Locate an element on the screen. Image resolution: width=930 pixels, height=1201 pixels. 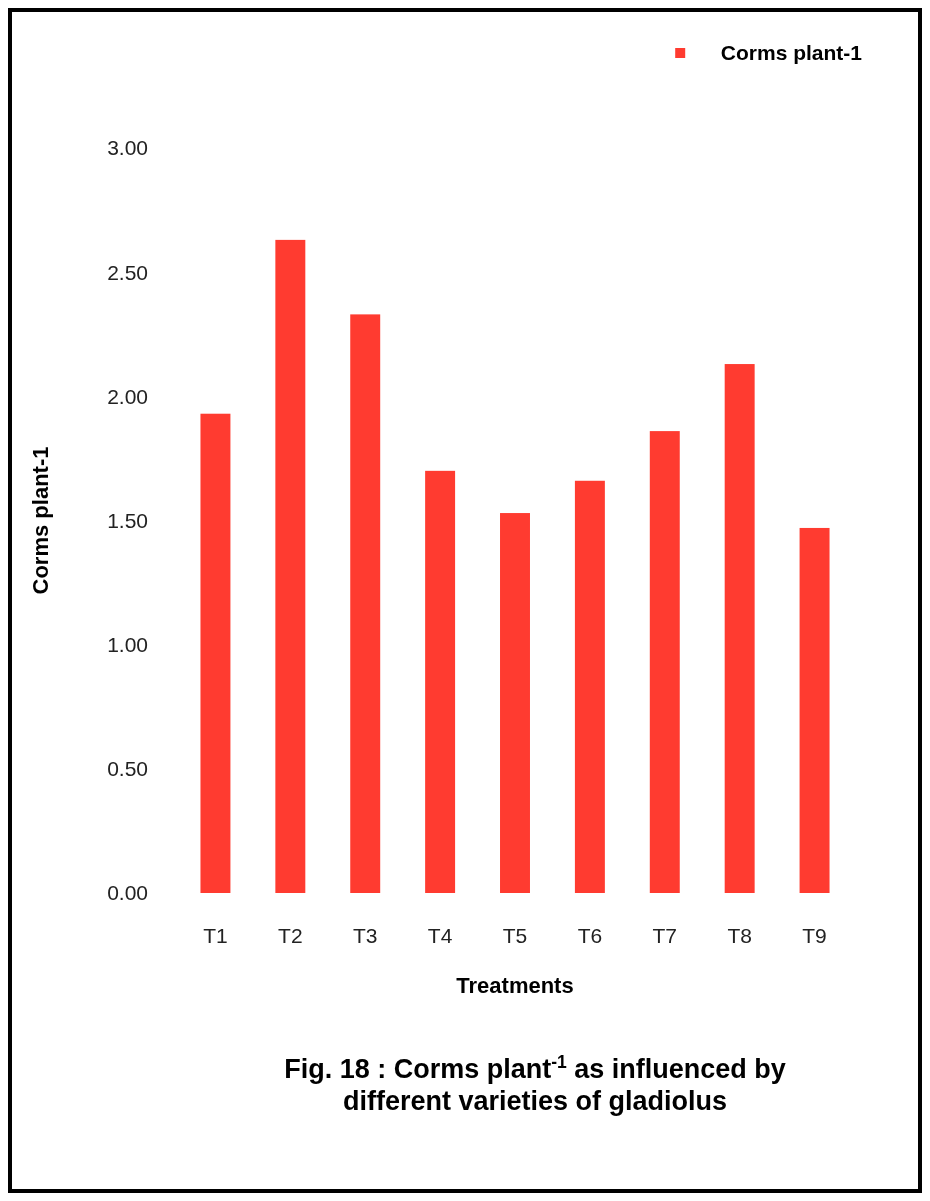
x-tick-label: T7 is located at coordinates (665, 935).